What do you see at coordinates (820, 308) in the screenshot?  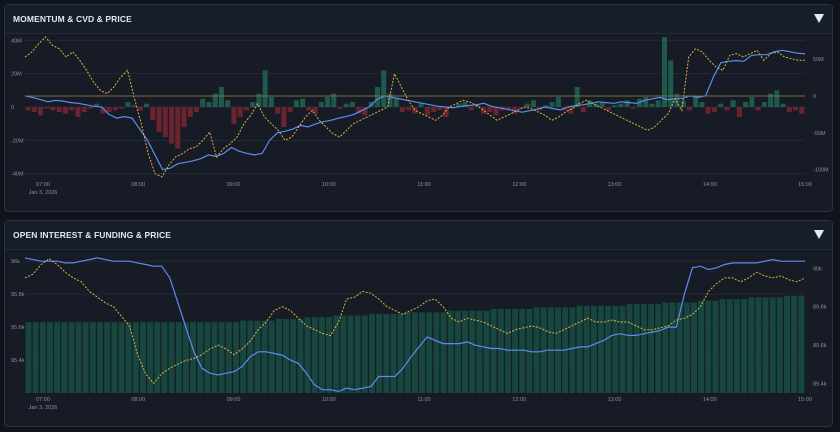 I see `y-right-tick-label: 89.8k` at bounding box center [820, 308].